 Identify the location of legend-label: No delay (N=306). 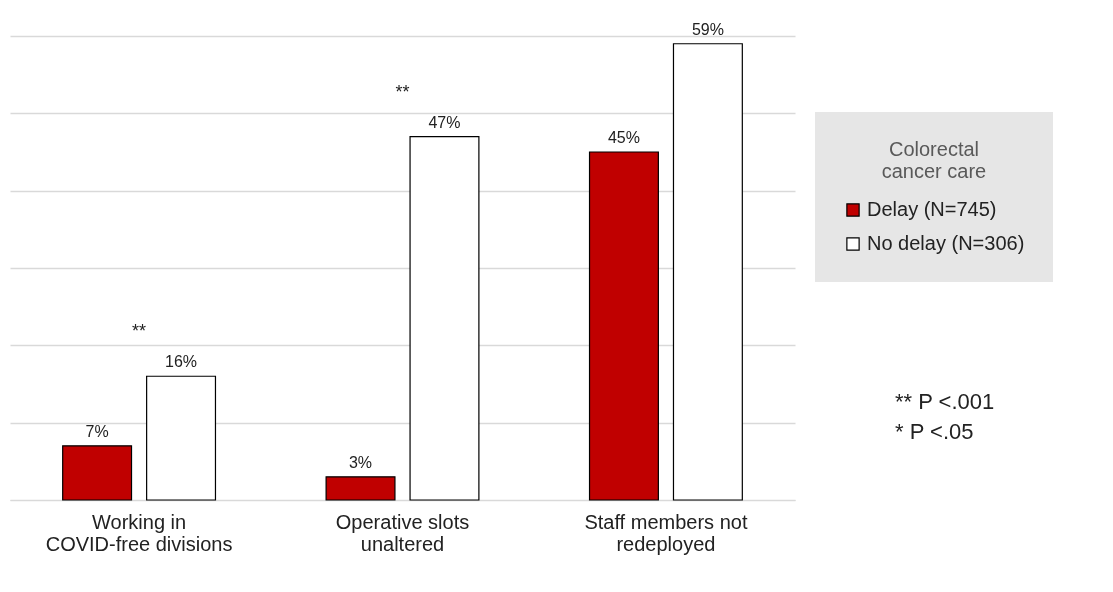
(946, 243).